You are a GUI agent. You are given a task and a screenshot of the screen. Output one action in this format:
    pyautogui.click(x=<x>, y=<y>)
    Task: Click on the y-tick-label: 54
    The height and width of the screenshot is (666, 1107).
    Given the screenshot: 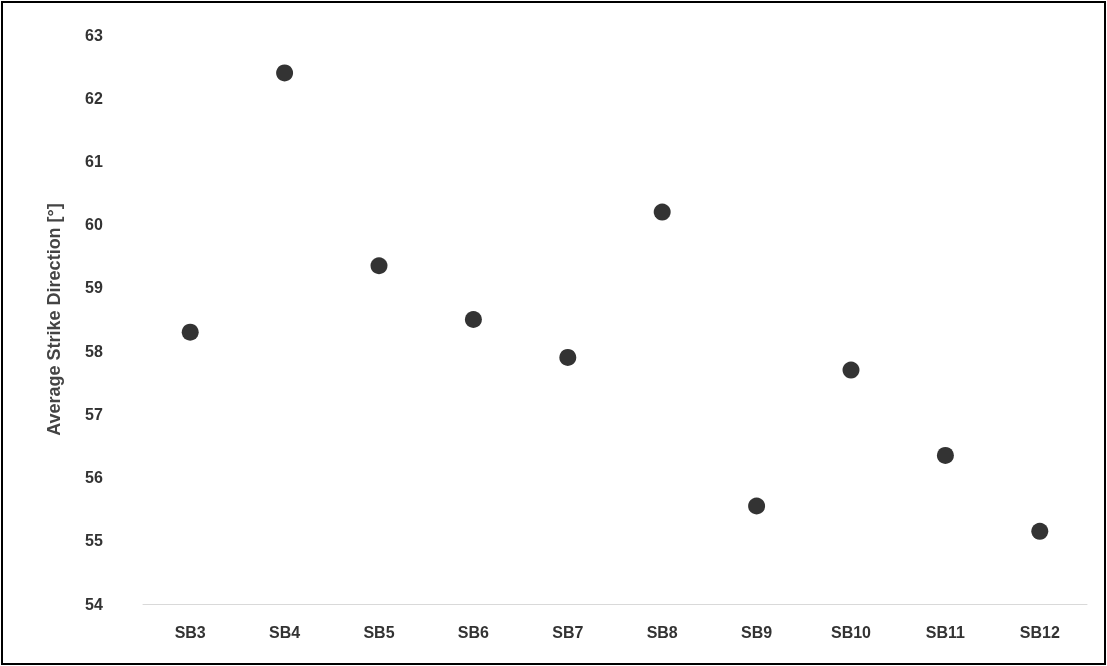 What is the action you would take?
    pyautogui.click(x=94, y=604)
    